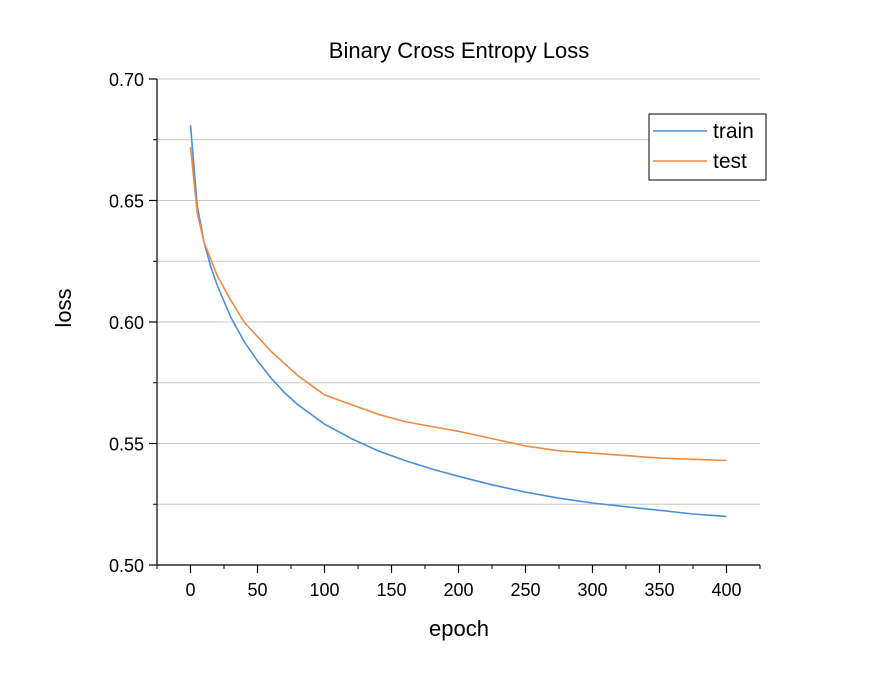  I want to click on legend-box, so click(707, 147).